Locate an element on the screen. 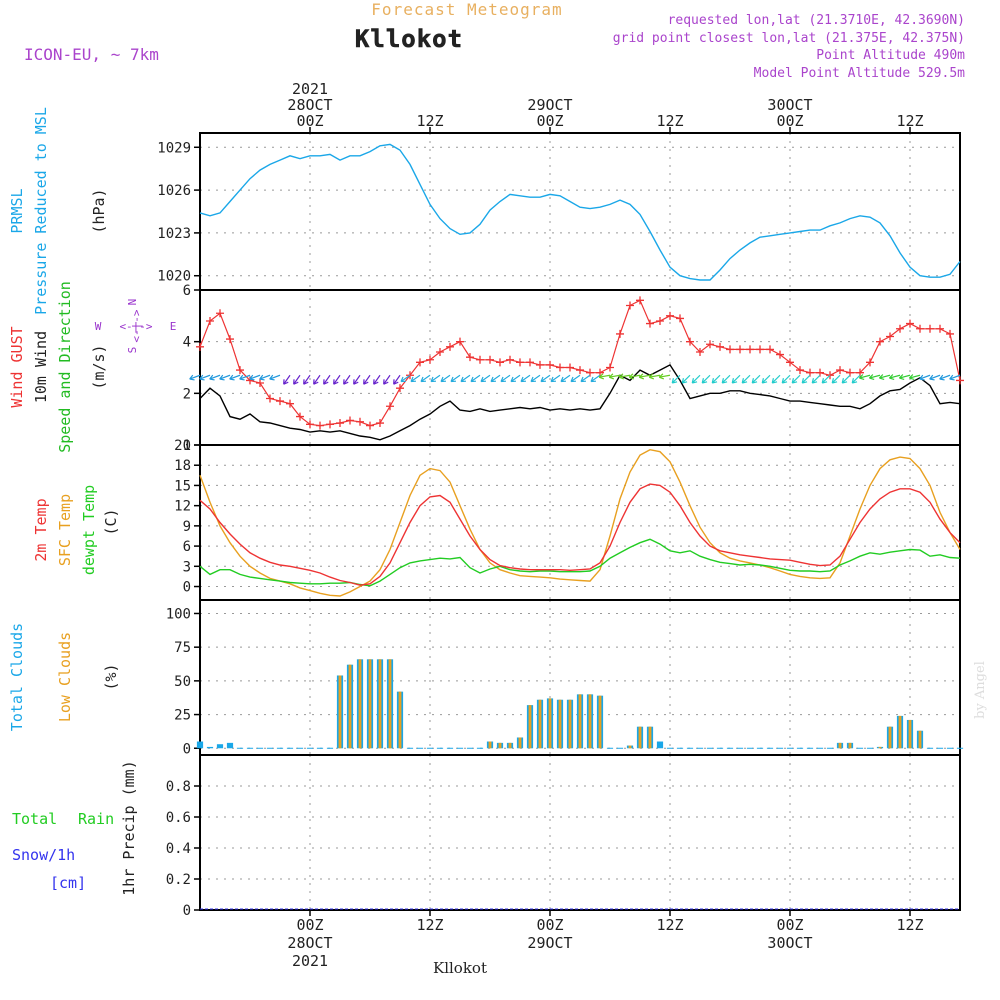  label-hpa: (hPa) is located at coordinates (99, 210).